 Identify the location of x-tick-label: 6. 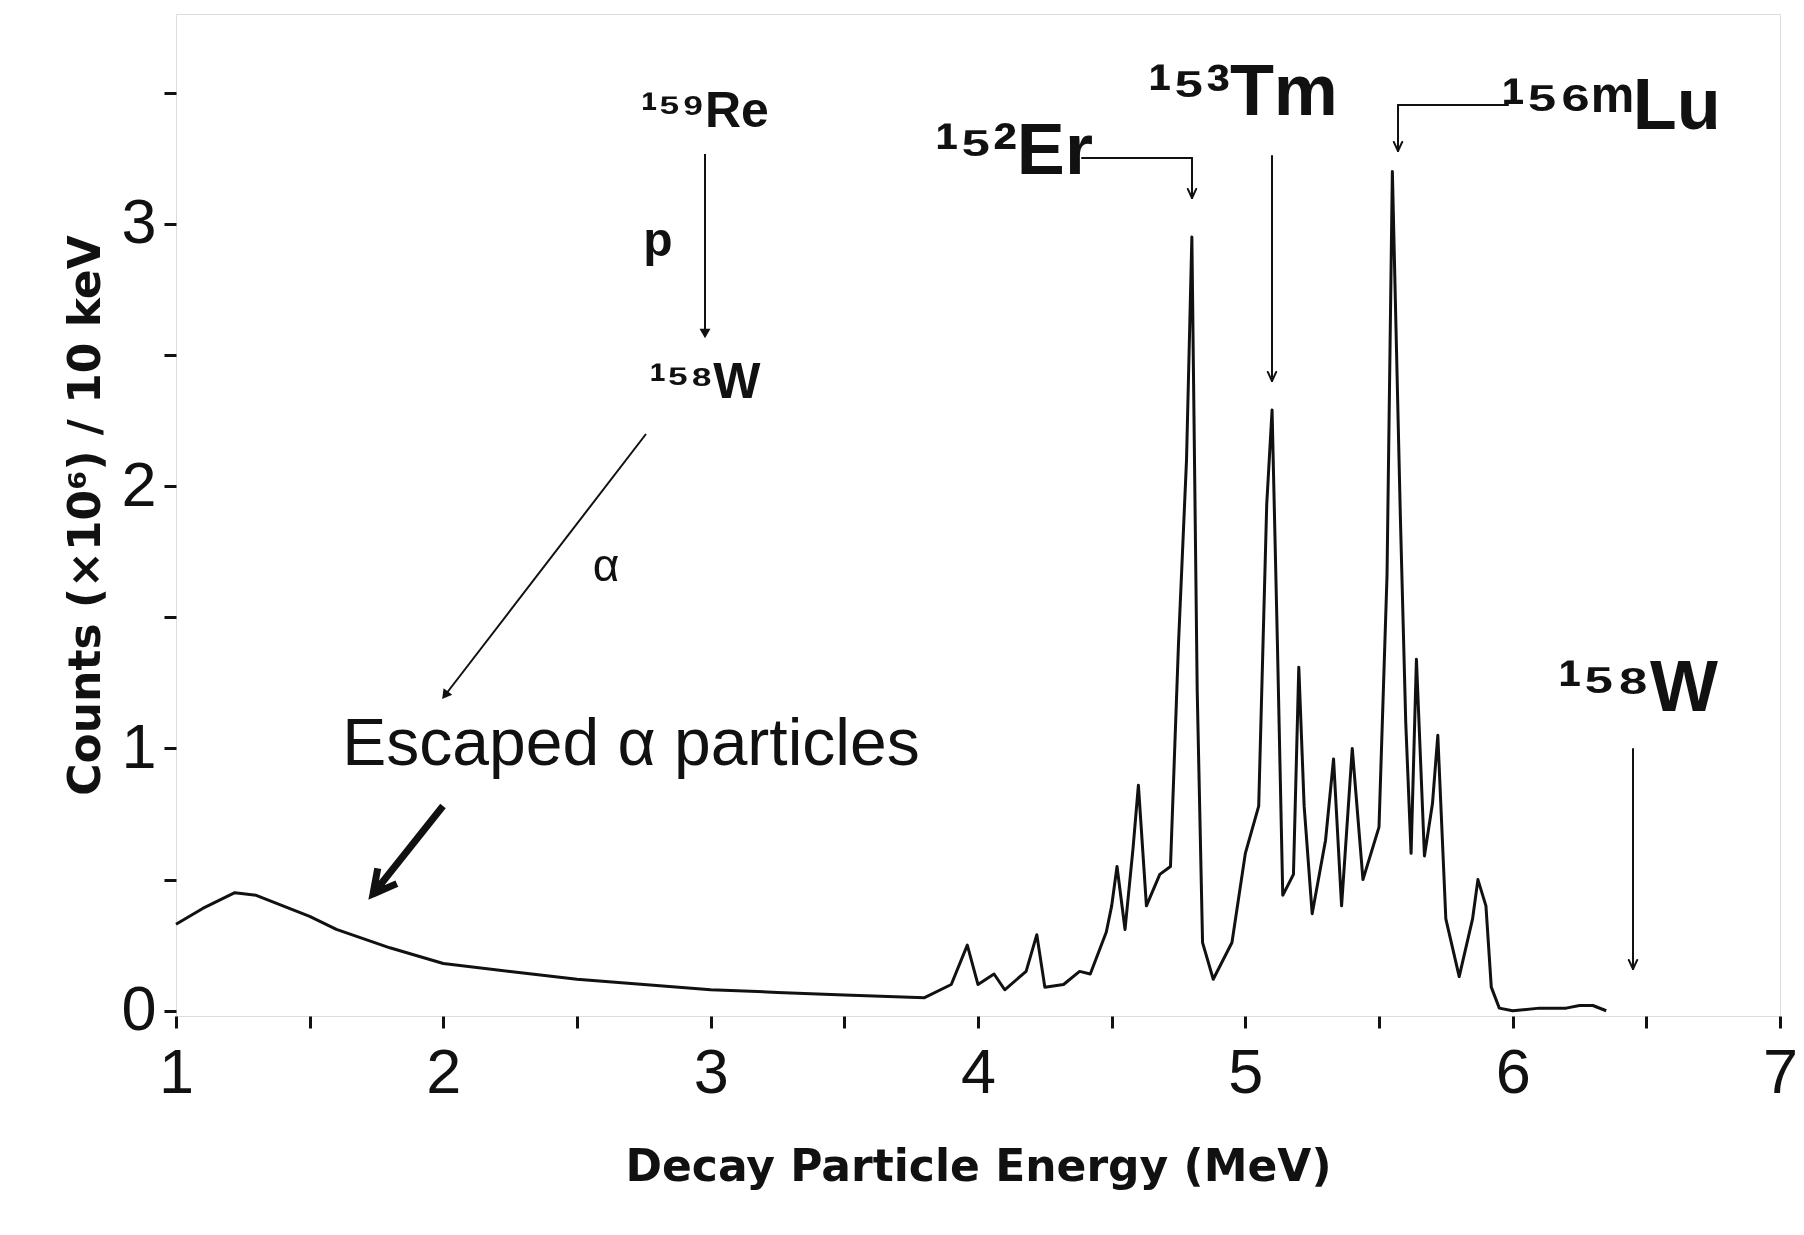
(1513, 1070).